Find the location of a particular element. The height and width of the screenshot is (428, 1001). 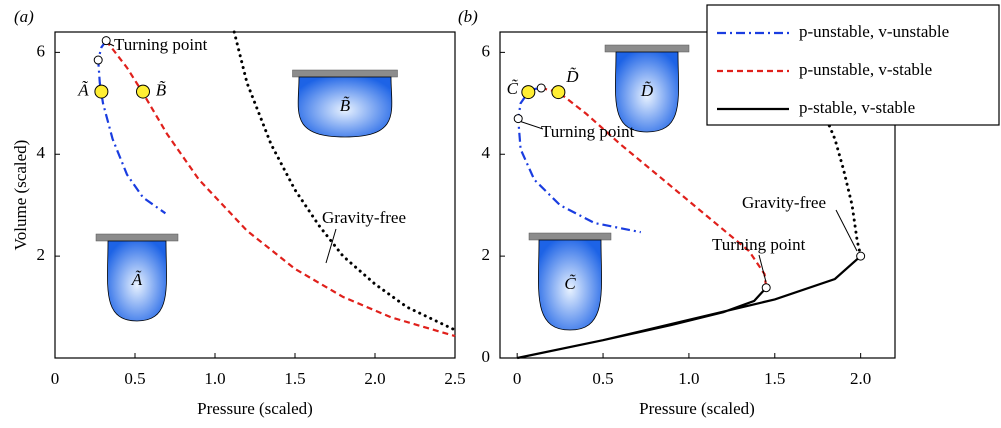

inset-label: C̃ is located at coordinates (570, 283).